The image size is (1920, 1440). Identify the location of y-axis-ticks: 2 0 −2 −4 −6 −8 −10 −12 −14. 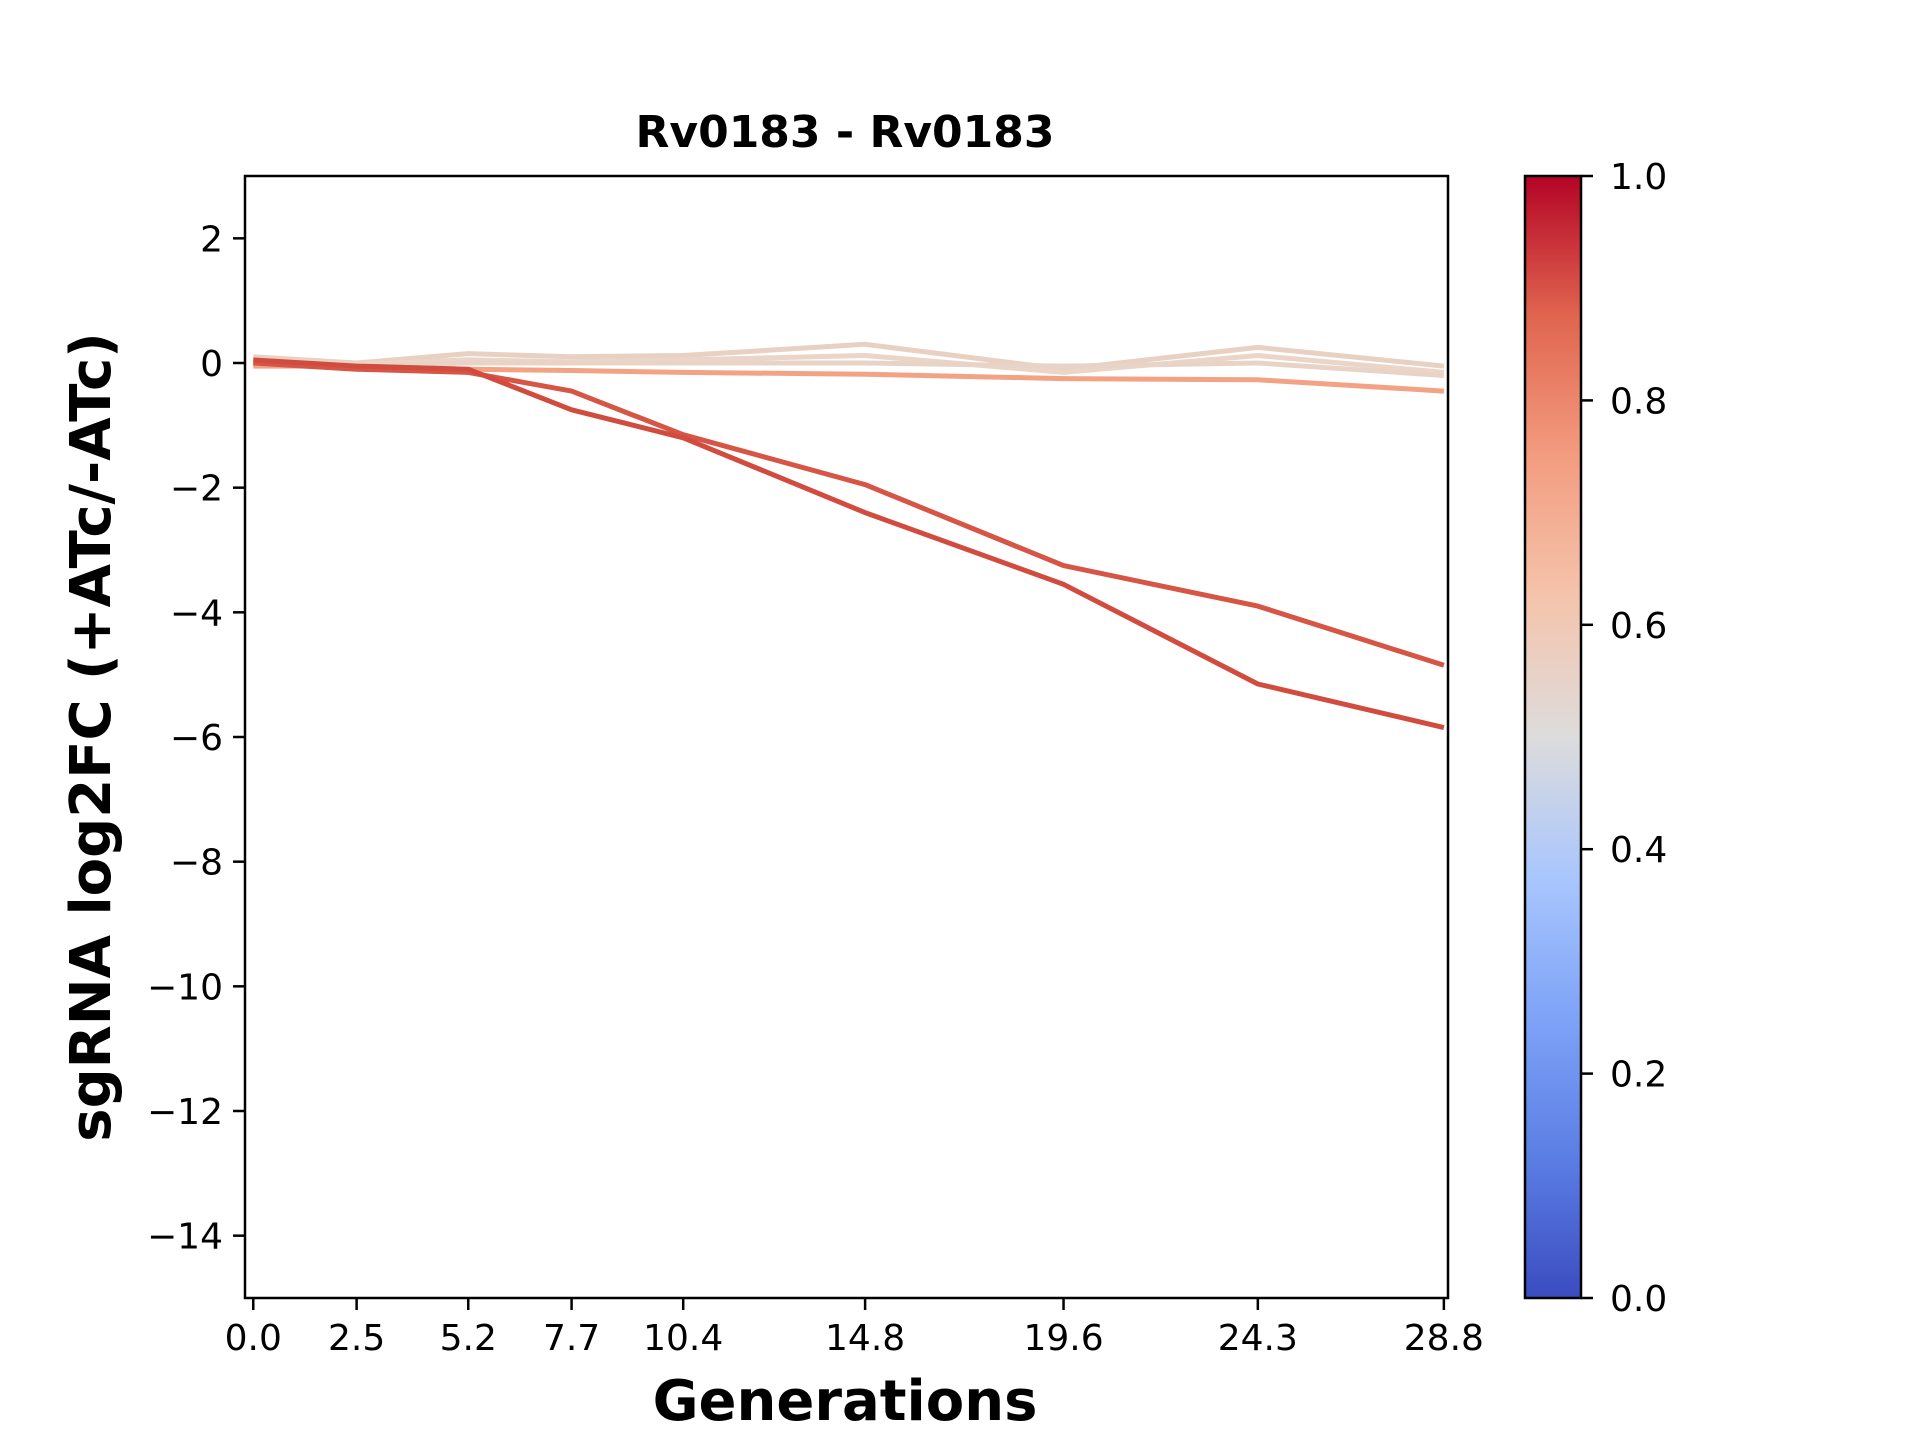
(196, 738).